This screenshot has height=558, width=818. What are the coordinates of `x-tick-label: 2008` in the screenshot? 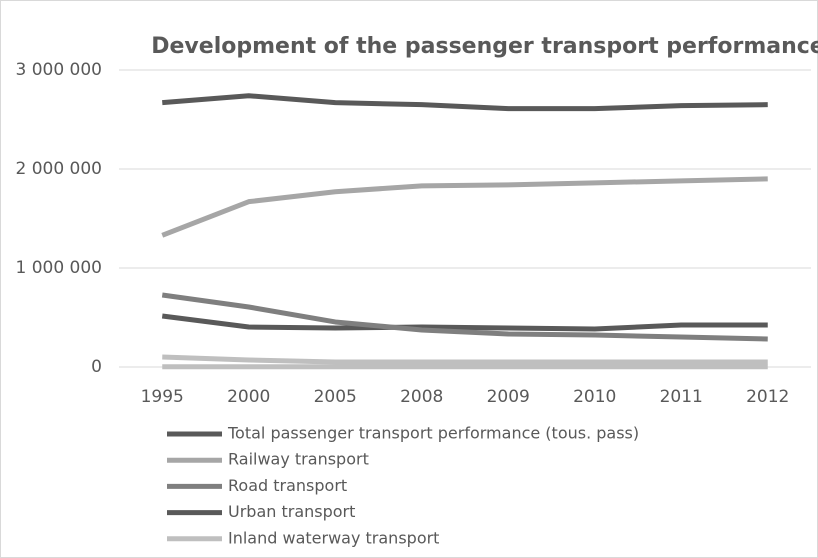 It's located at (421, 397).